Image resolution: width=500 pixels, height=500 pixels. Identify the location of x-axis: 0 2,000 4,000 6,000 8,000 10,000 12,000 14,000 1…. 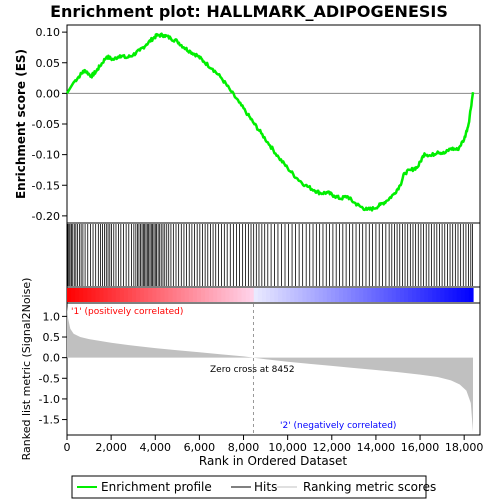
(274, 444).